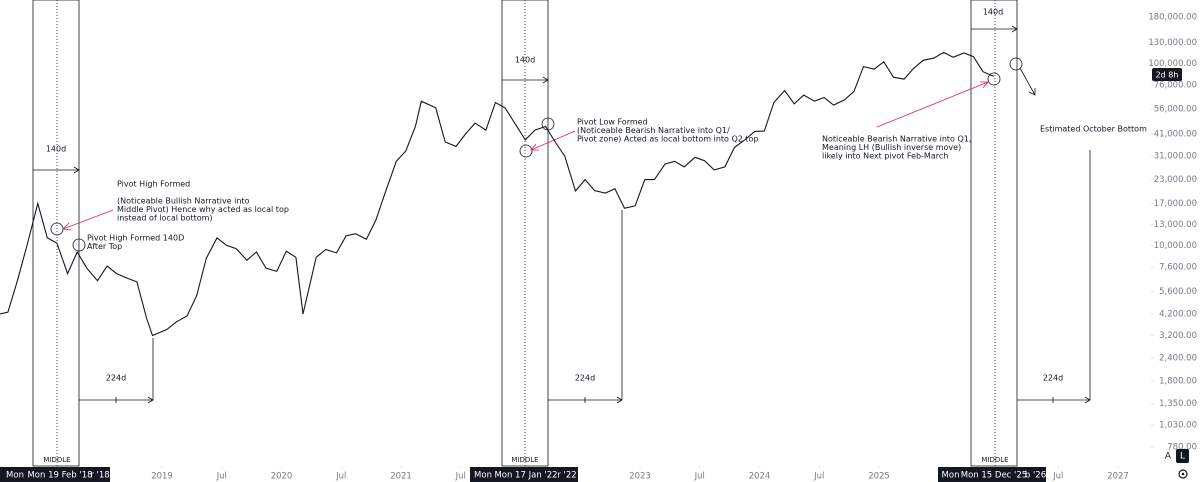 The height and width of the screenshot is (482, 1200). Describe the element at coordinates (1175, 110) in the screenshot. I see `y-tick-label: 56,000.00` at that location.